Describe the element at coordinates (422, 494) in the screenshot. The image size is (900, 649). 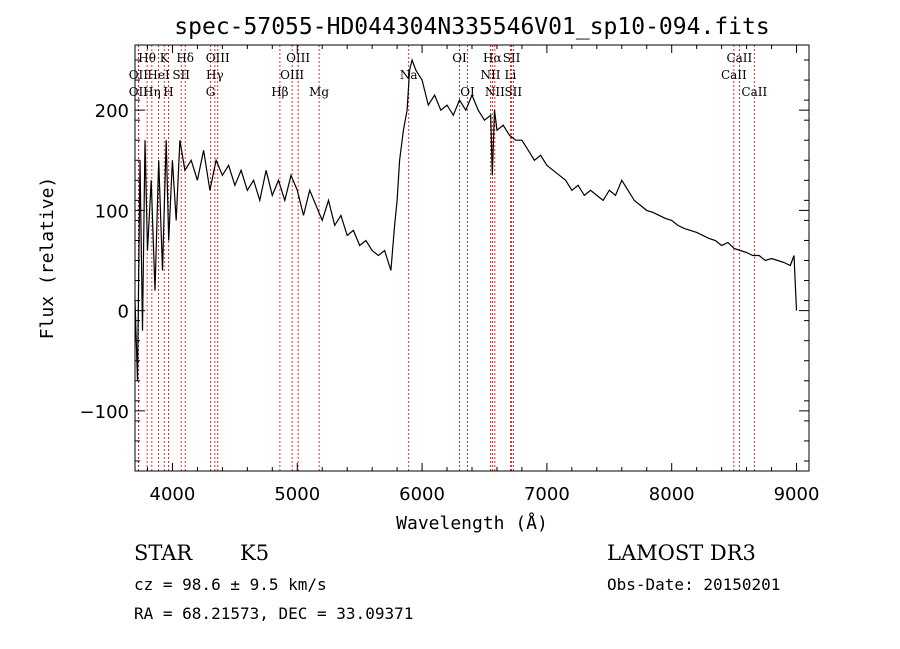
I see `x-tick-label: 6000` at that location.